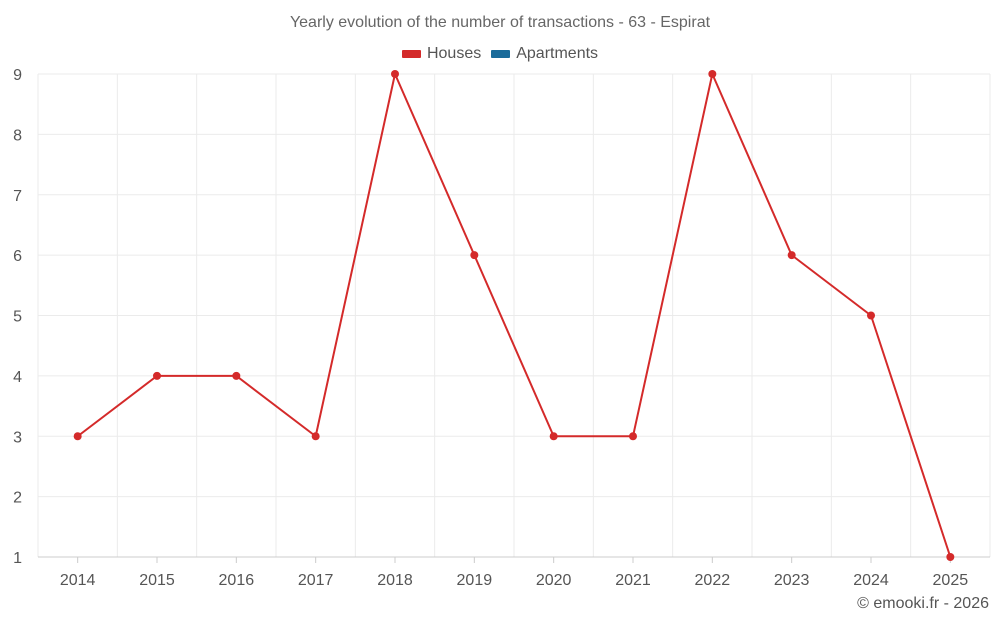 This screenshot has width=1000, height=625. I want to click on x-tick-label: 2024, so click(871, 580).